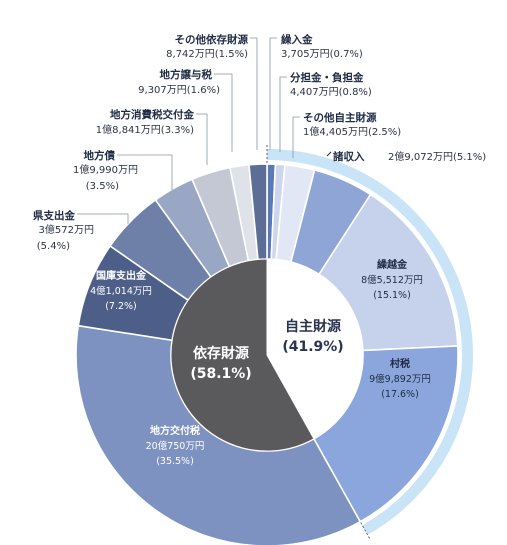 The image size is (507, 545). What do you see at coordinates (175, 430) in the screenshot?
I see `slice-label-7-name: 地方交付税` at bounding box center [175, 430].